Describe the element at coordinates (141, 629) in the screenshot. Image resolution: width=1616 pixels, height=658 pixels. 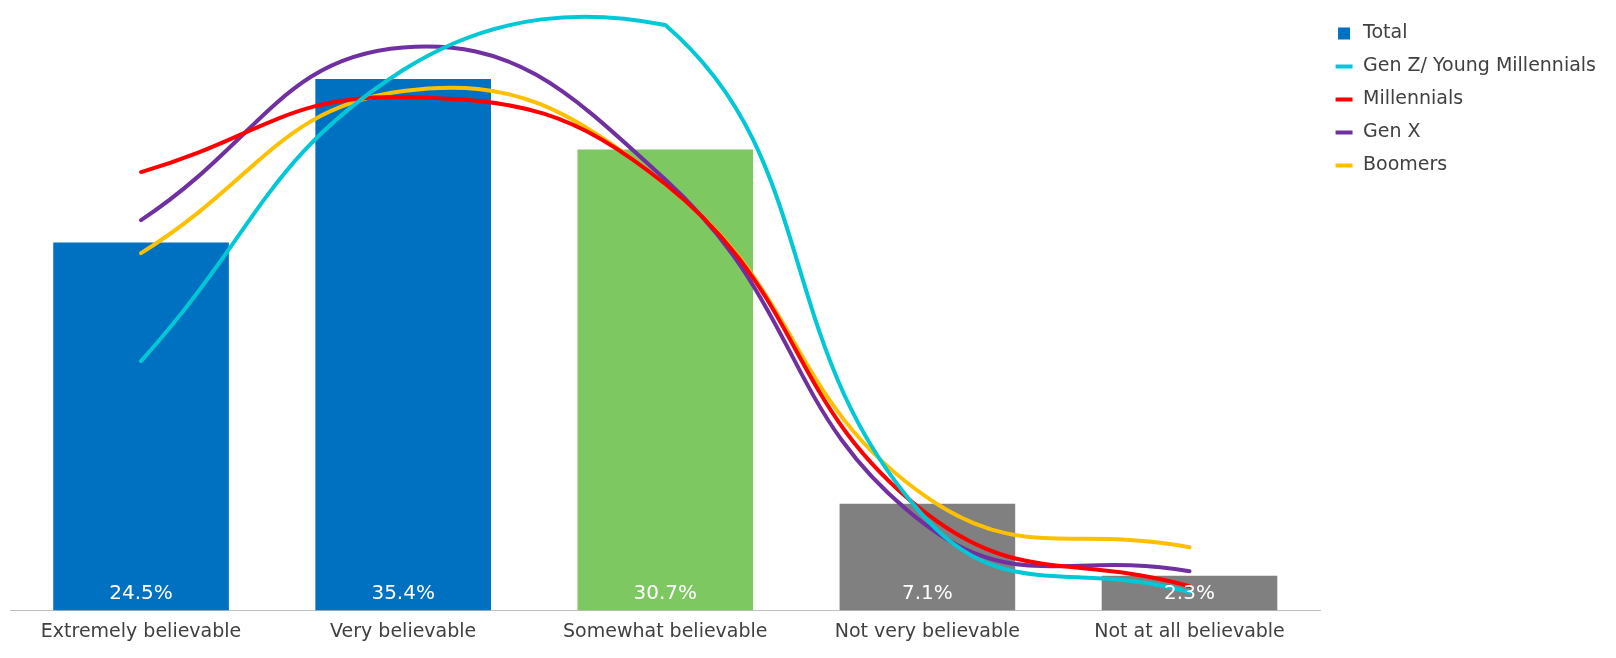
I see `x-tick-label: Extremely believable` at that location.